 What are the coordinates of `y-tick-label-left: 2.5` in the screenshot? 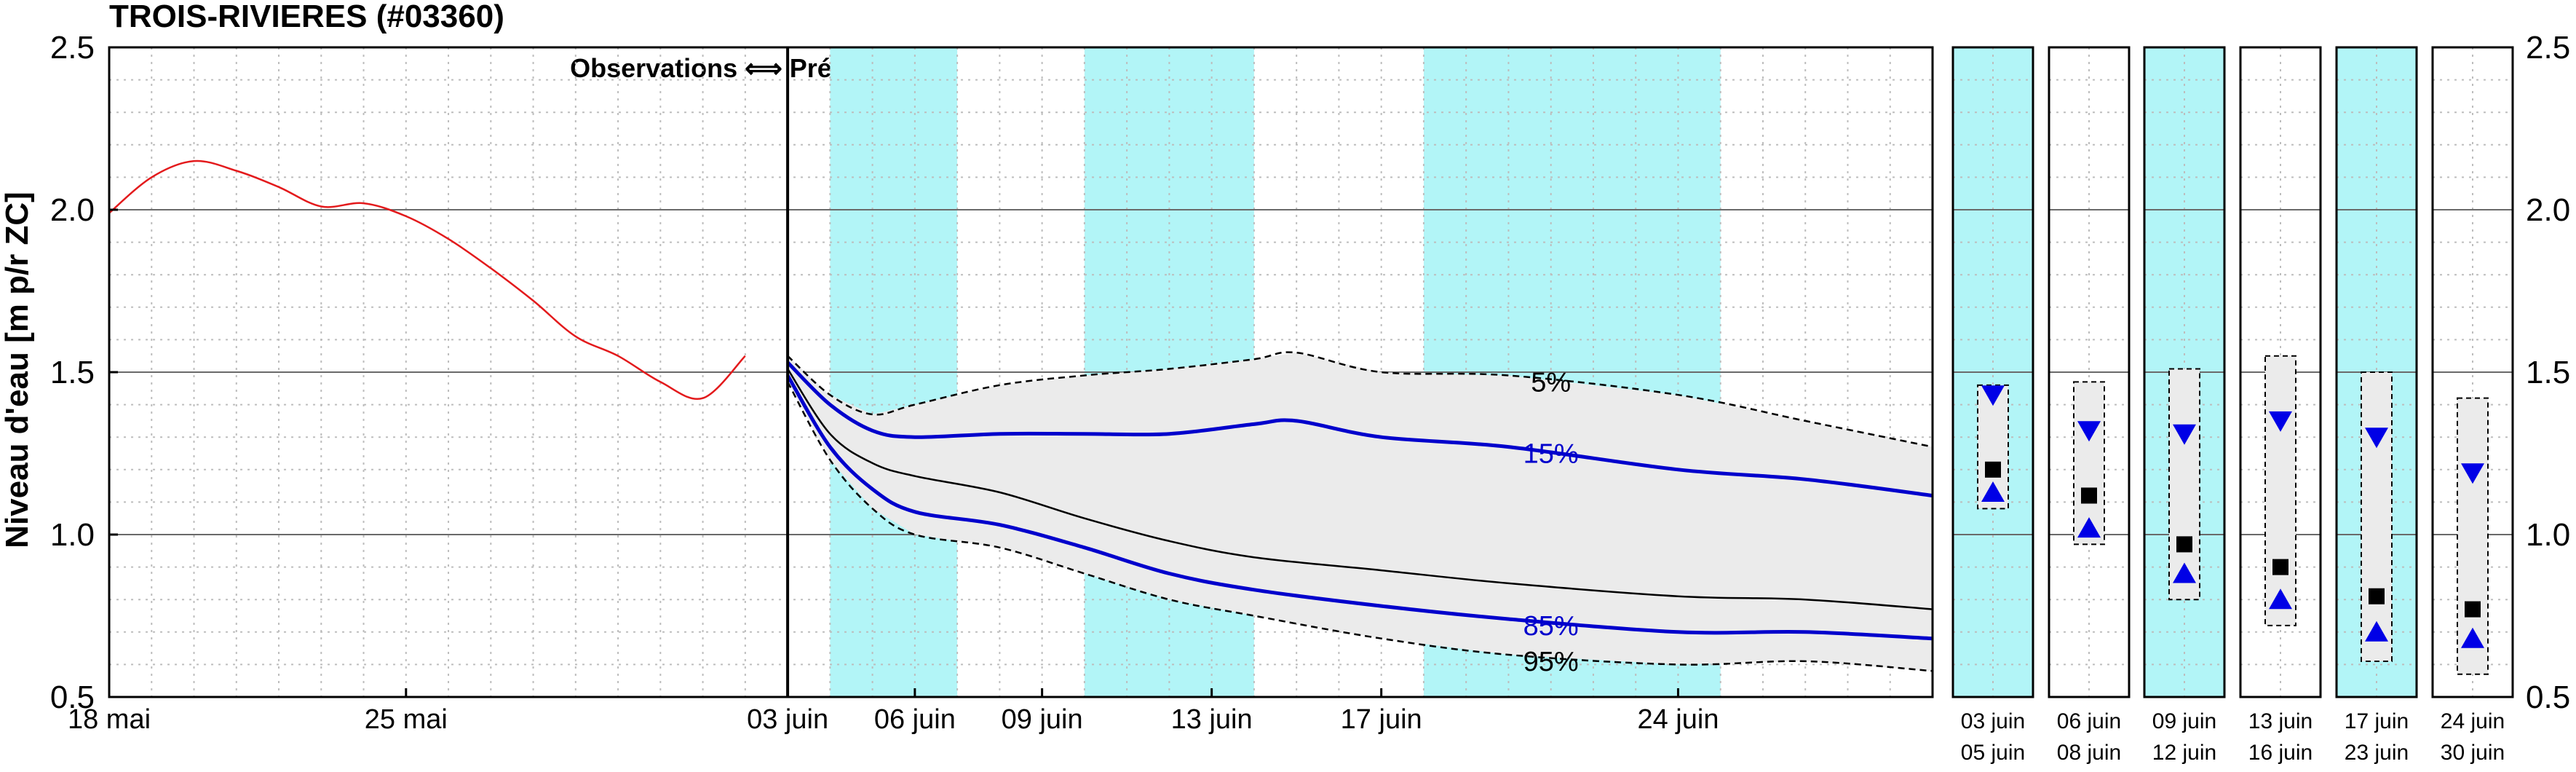 It's located at (72, 48).